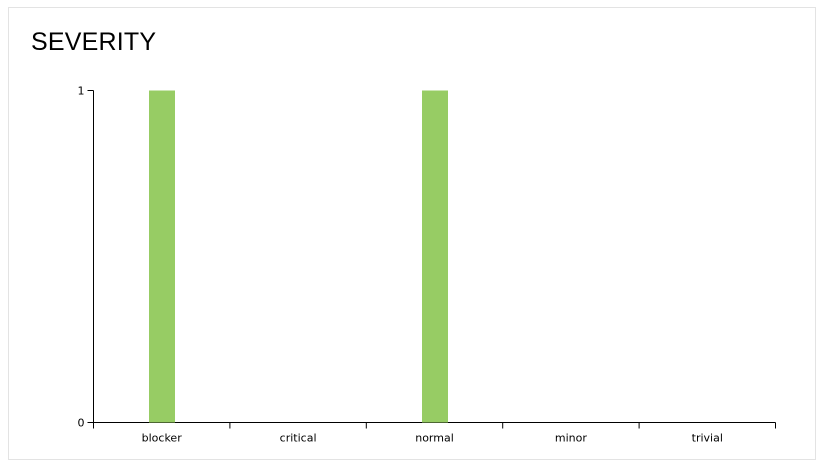  I want to click on x-tick-label-blocker: blocker, so click(162, 438).